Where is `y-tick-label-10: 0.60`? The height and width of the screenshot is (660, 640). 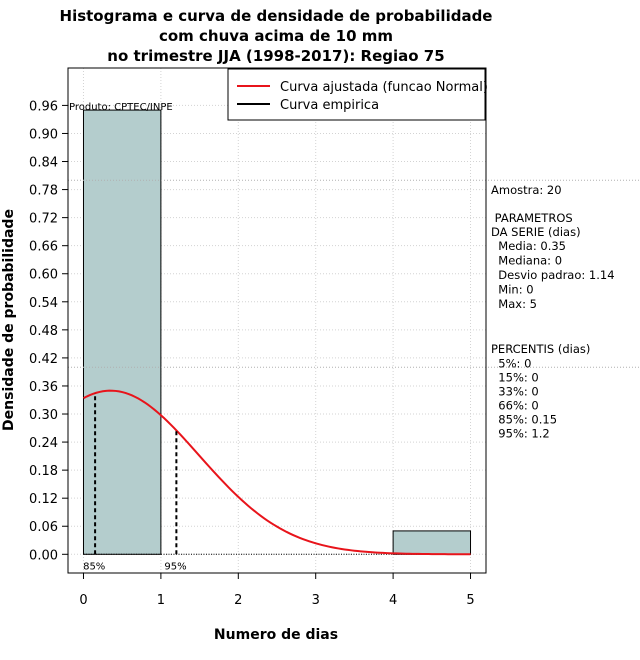 y-tick-label-10: 0.60 is located at coordinates (43, 275).